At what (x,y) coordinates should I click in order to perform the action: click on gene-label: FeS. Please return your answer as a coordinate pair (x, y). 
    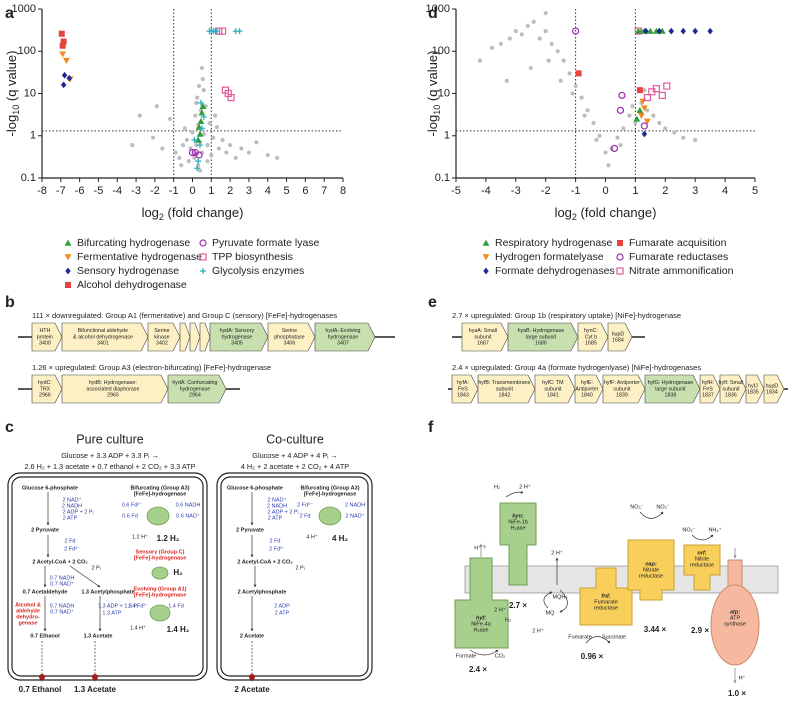
    Looking at the image, I should click on (463, 389).